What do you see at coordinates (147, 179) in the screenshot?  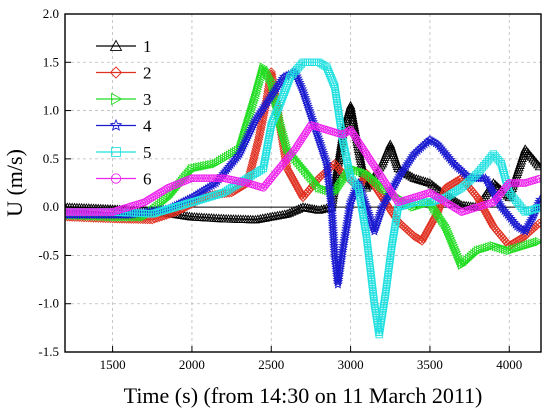 I see `legend-label: 6` at bounding box center [147, 179].